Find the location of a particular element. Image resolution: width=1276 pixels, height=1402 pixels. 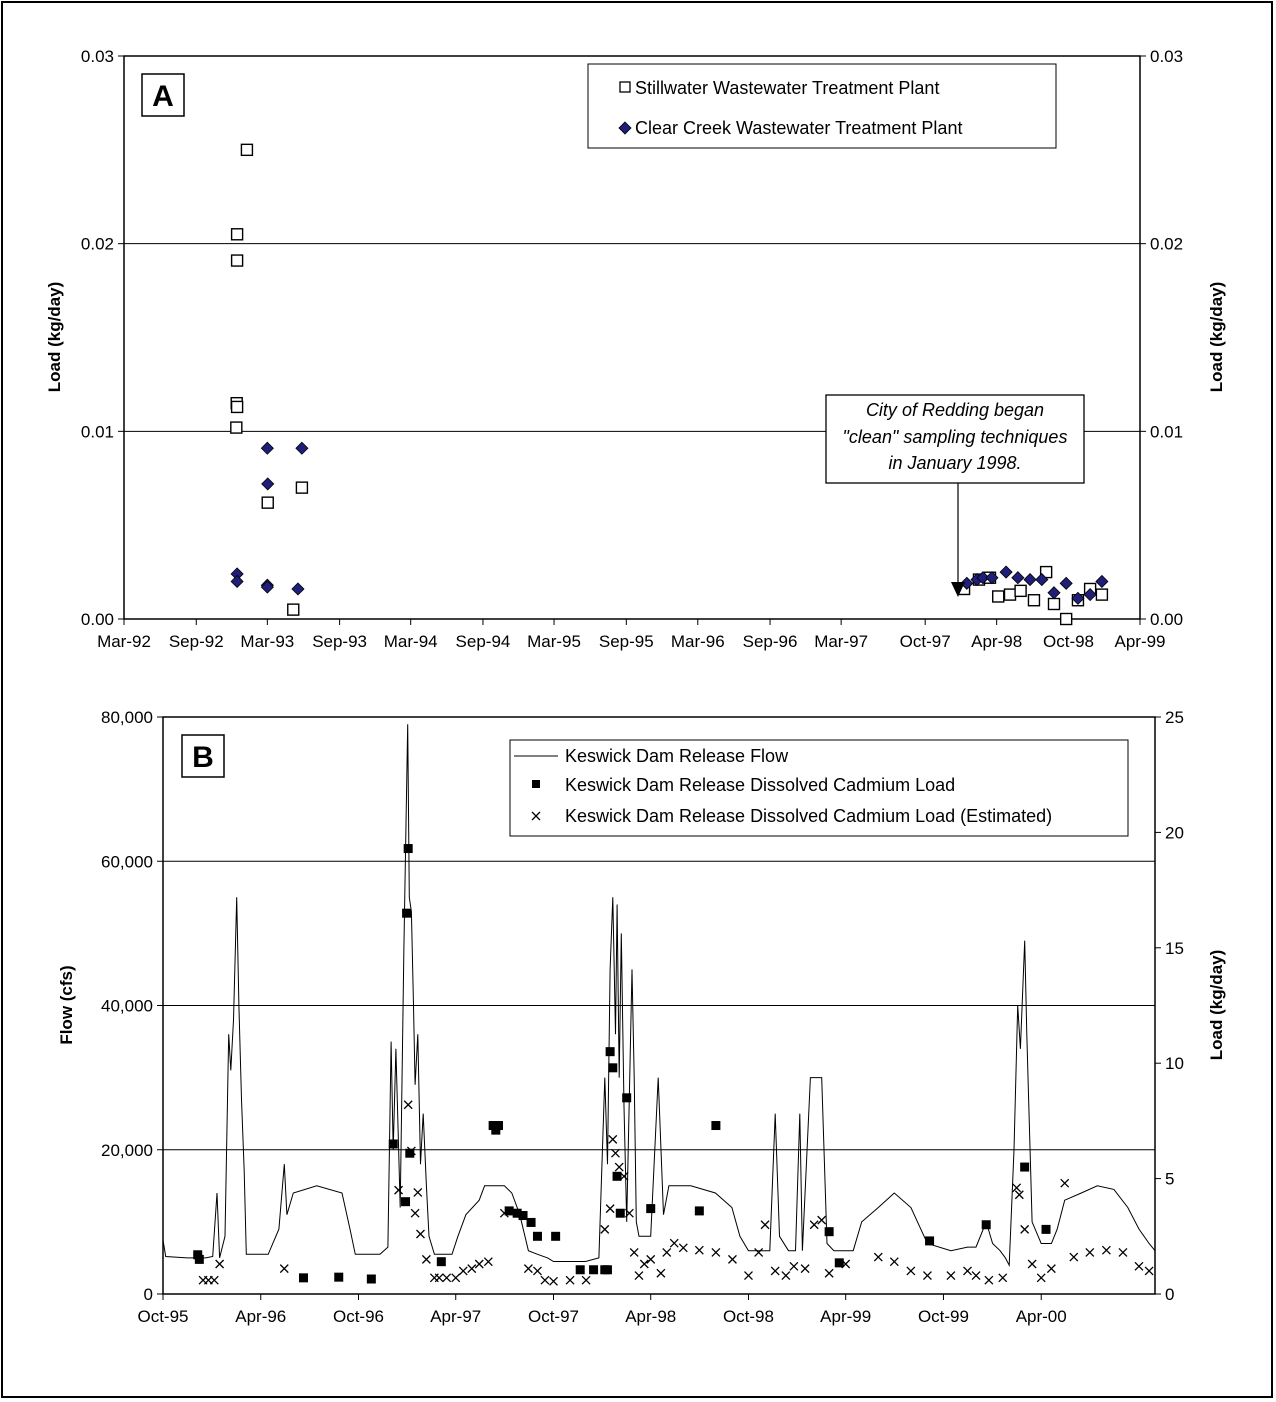

annotation-box is located at coordinates (955, 439).